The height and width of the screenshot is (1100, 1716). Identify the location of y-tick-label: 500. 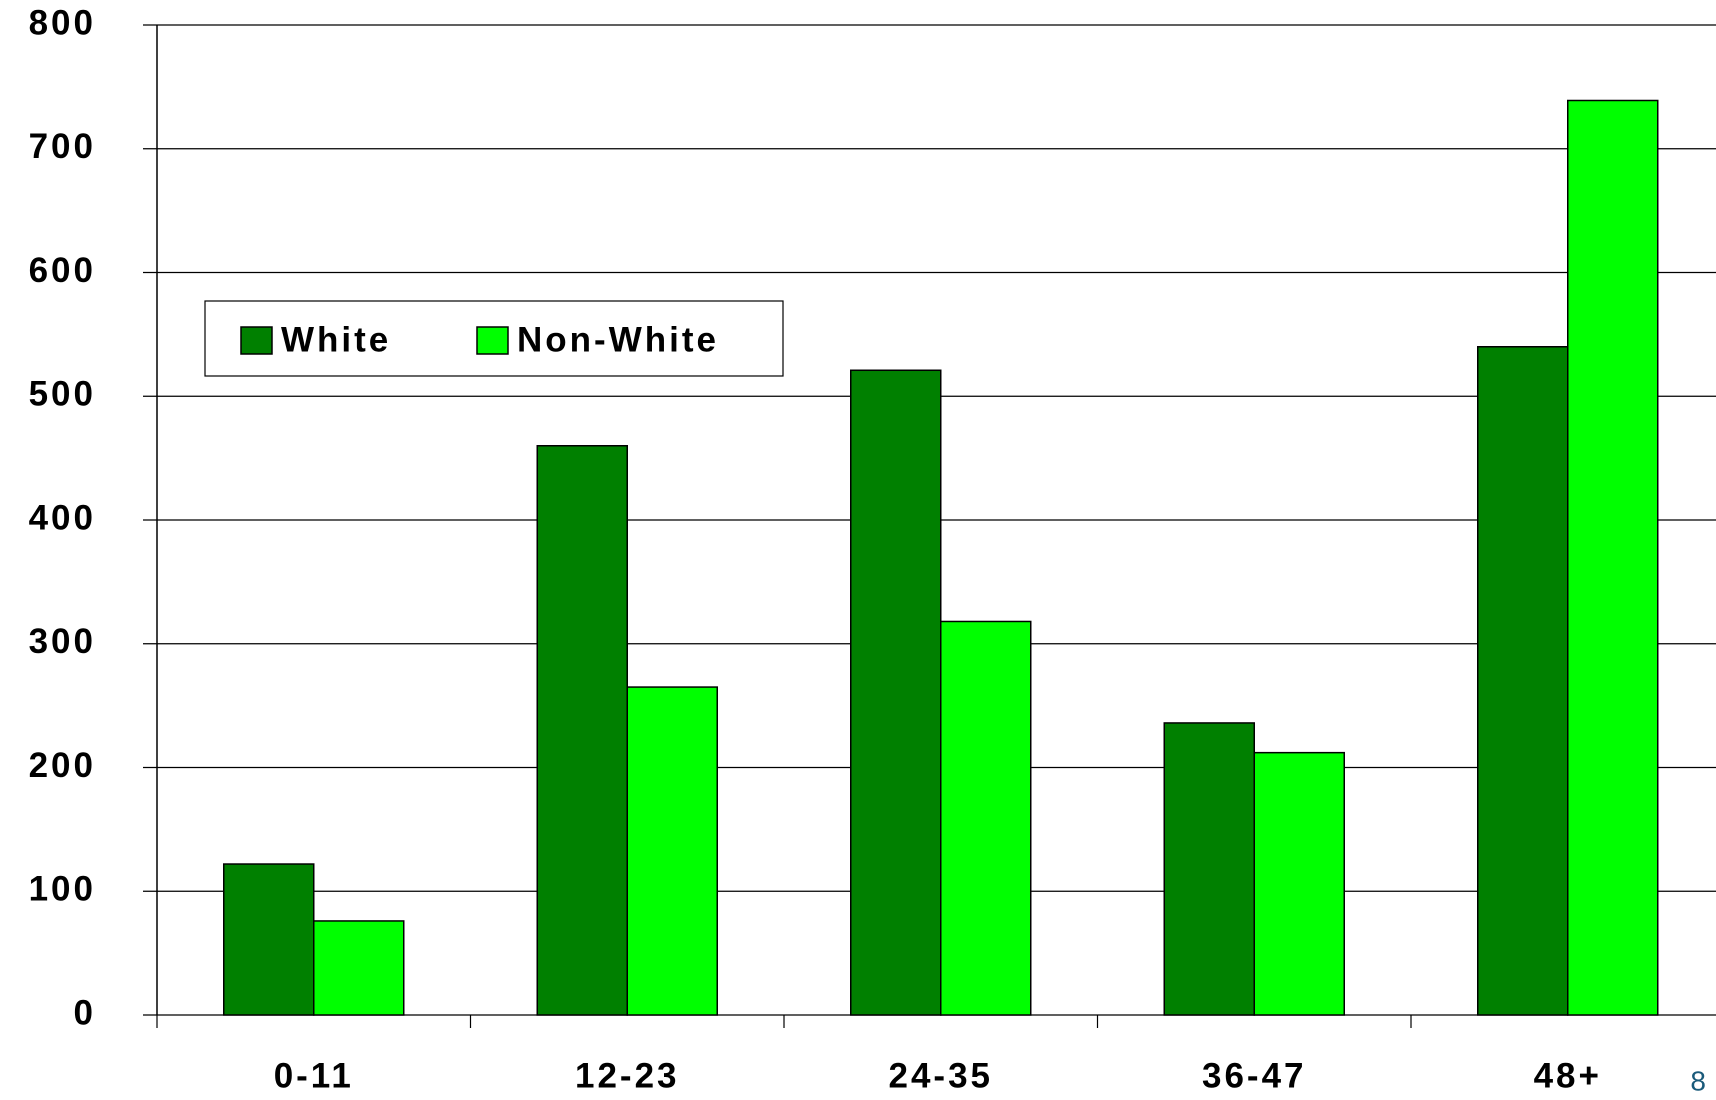
(62, 394).